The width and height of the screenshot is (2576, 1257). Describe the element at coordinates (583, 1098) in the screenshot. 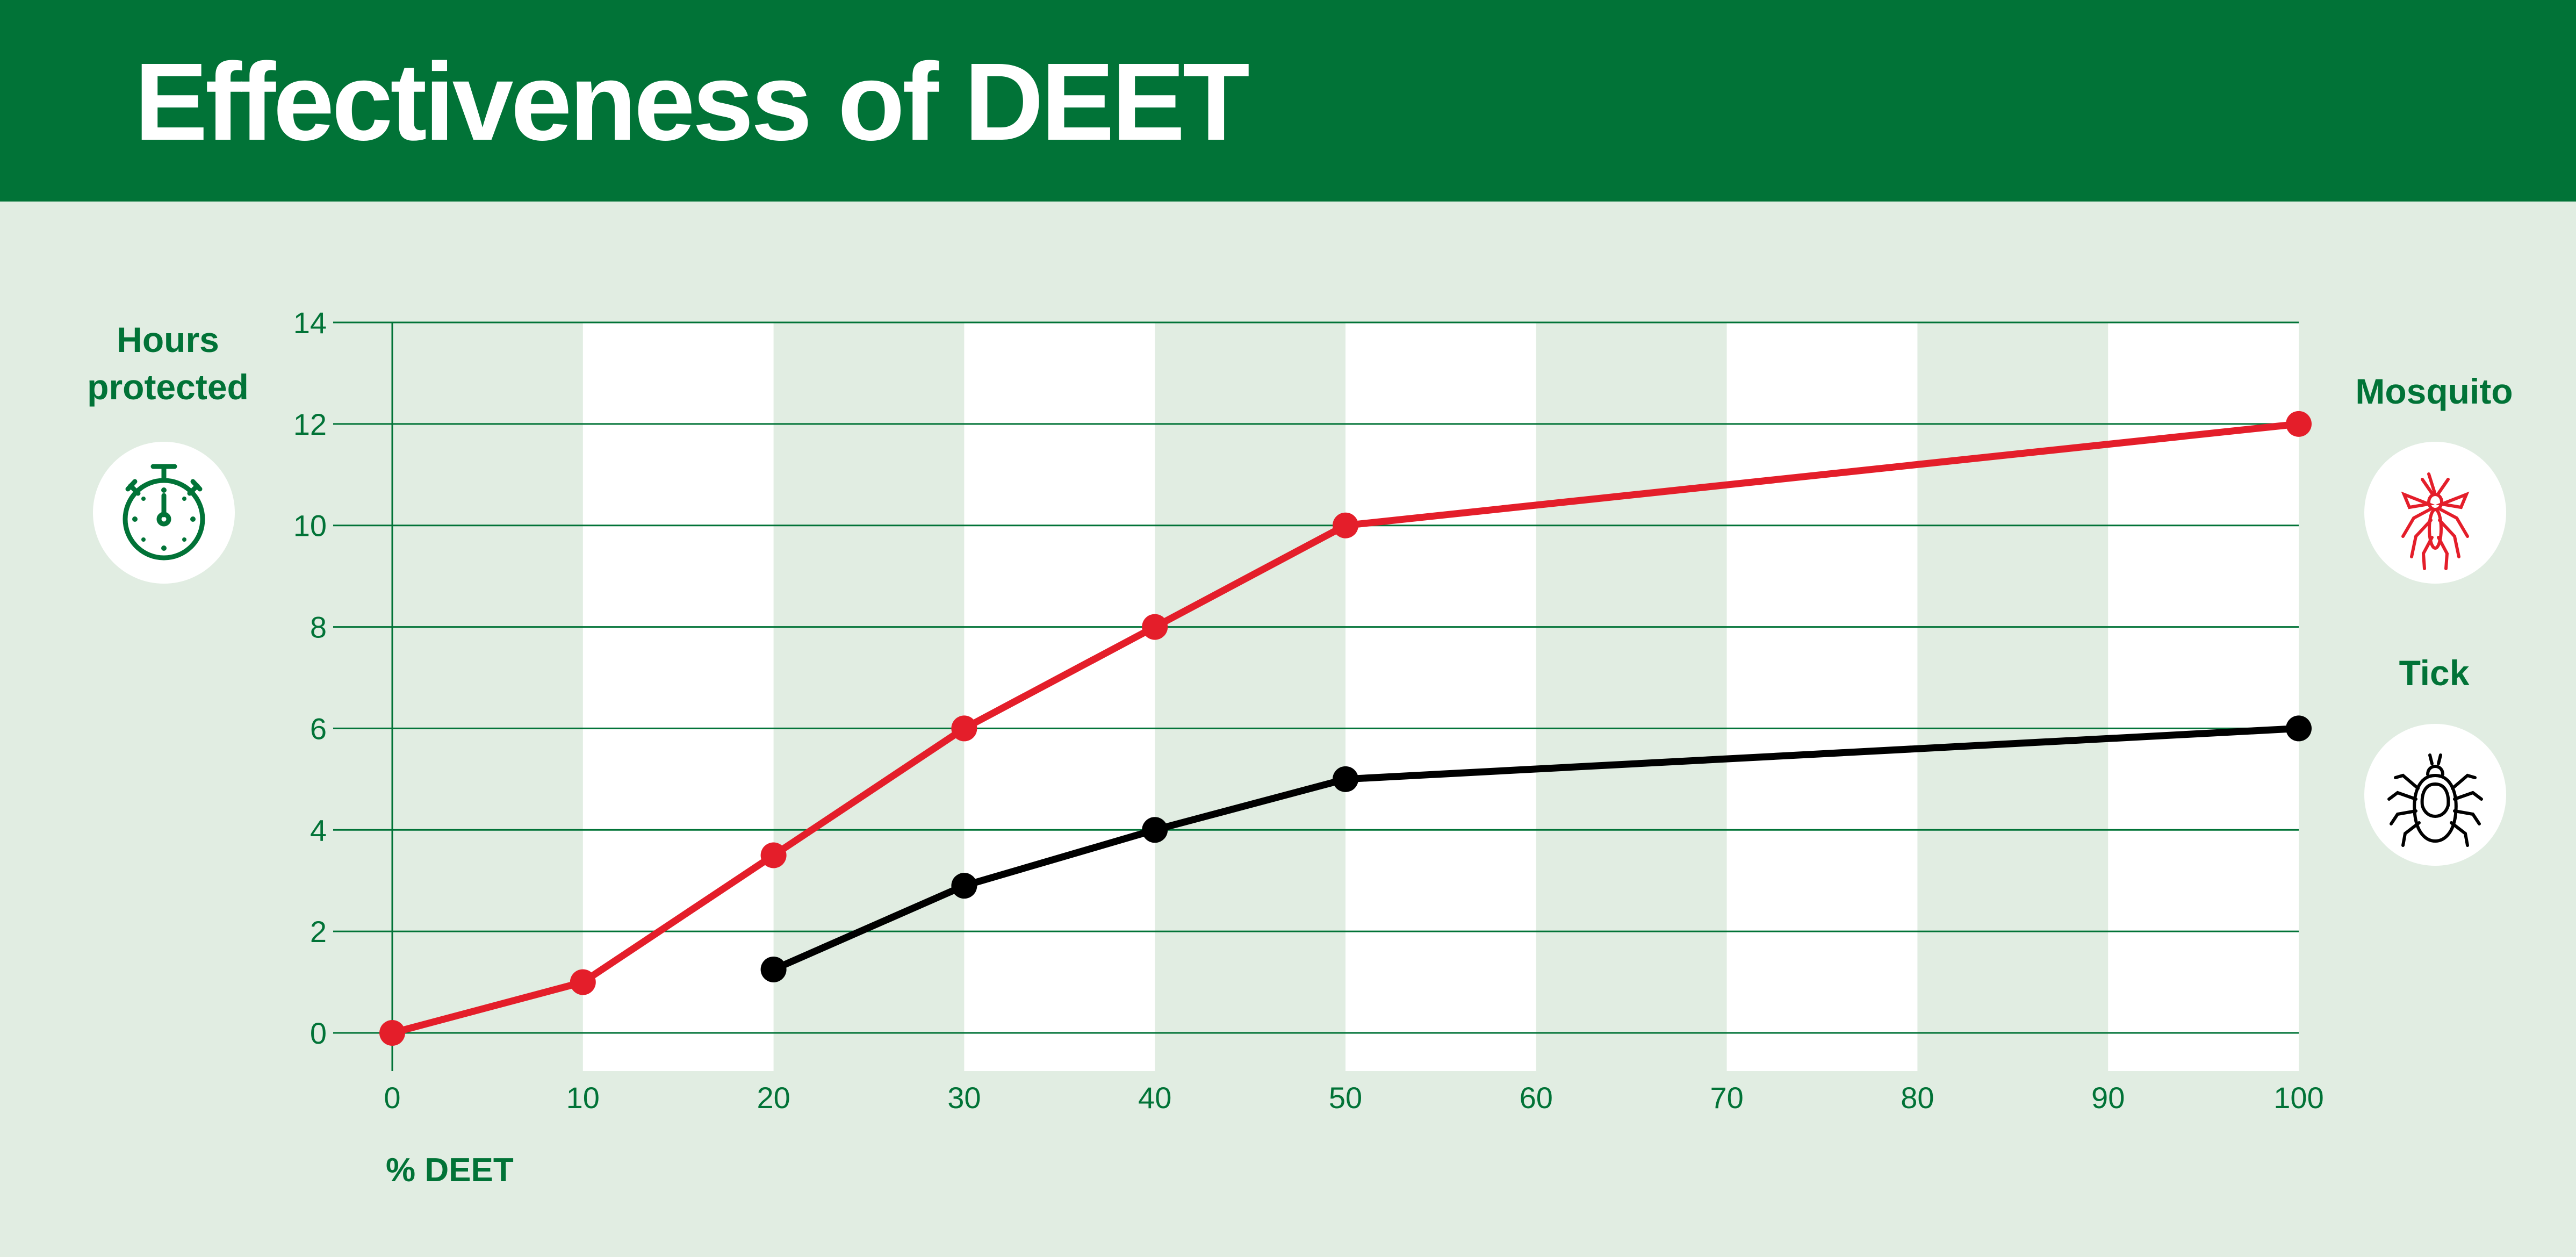

I see `x-tick-label: 10` at that location.